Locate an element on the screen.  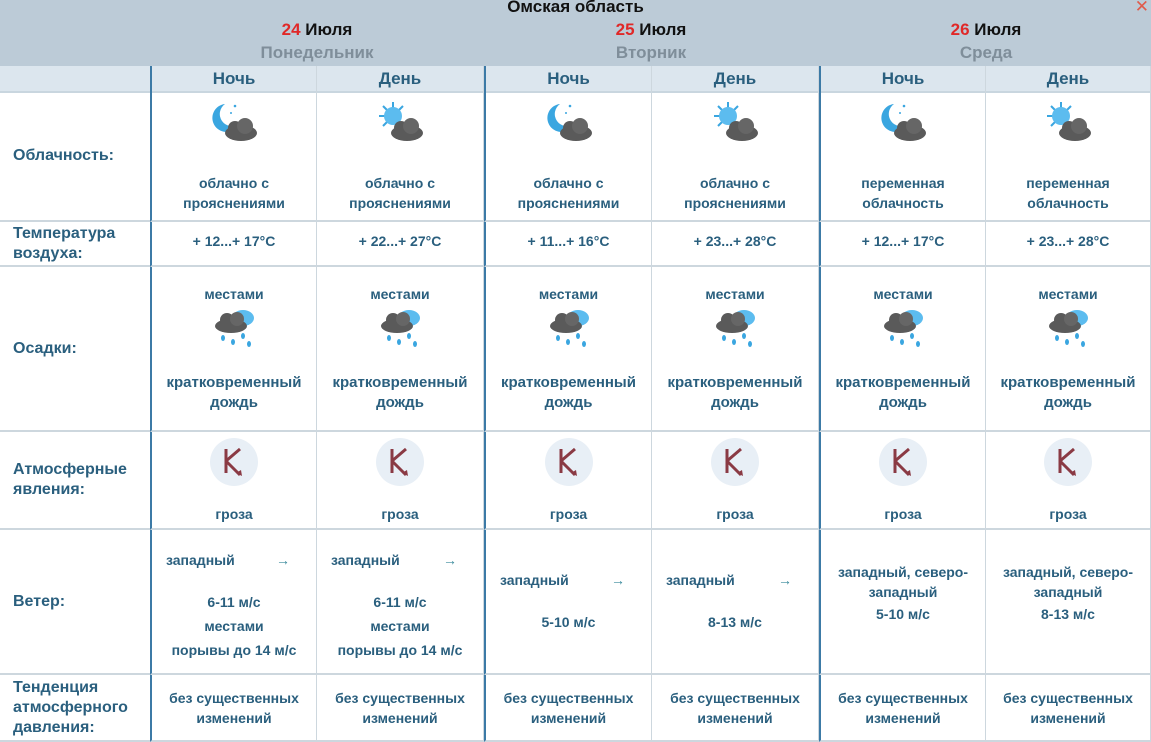
day-number: 24 is located at coordinates (291, 29).